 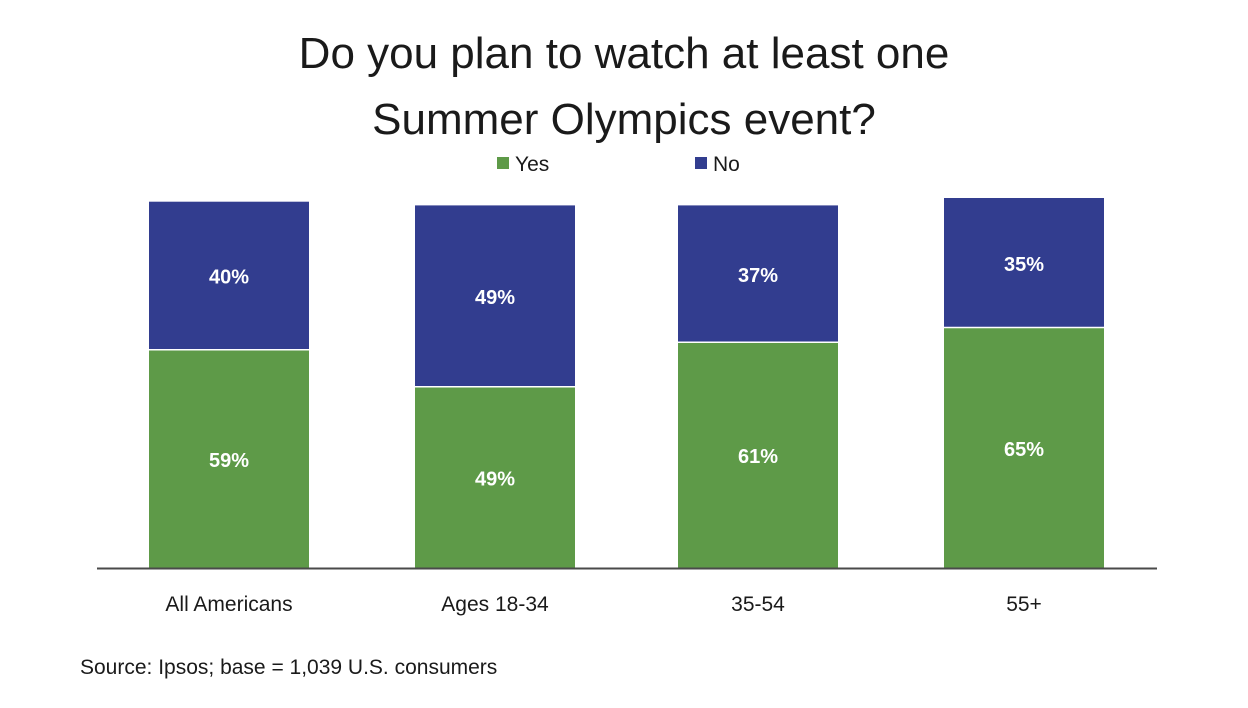 What do you see at coordinates (532, 164) in the screenshot?
I see `legend-label-yes: Yes` at bounding box center [532, 164].